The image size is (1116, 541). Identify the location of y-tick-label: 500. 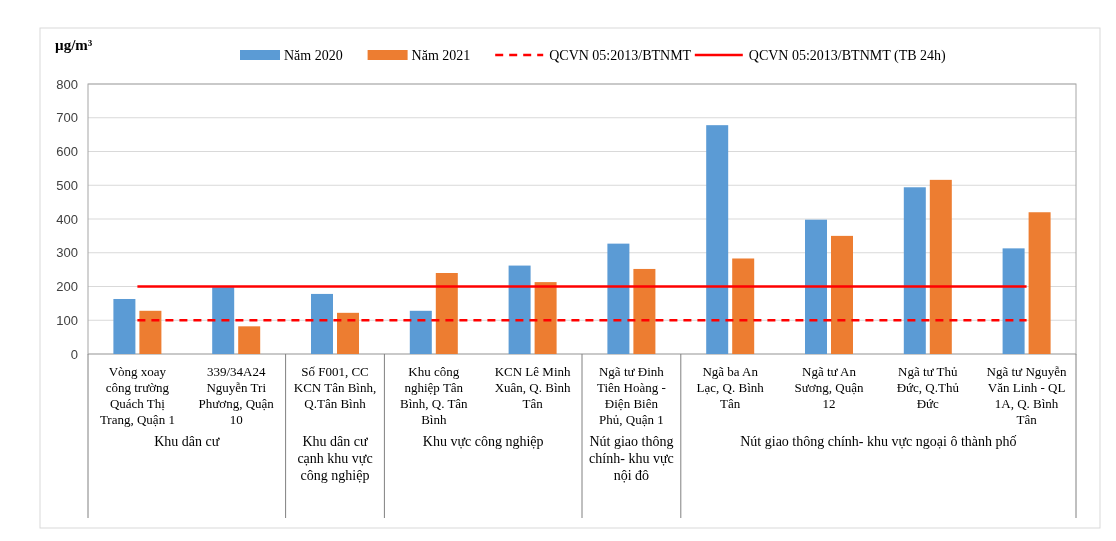
(67, 185).